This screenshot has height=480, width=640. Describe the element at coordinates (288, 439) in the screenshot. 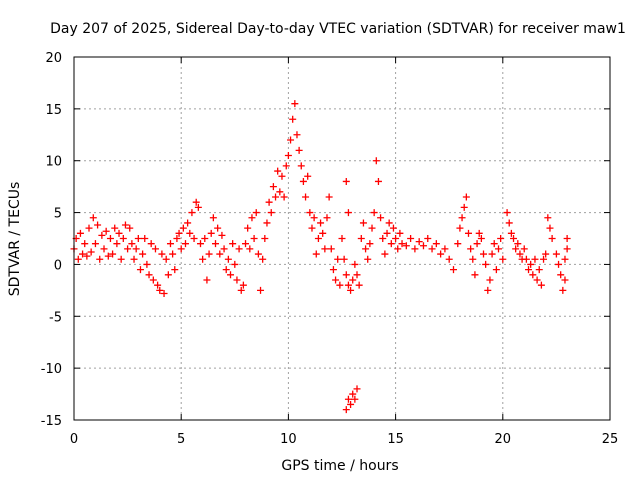

I see `x-tick-label: 10` at that location.